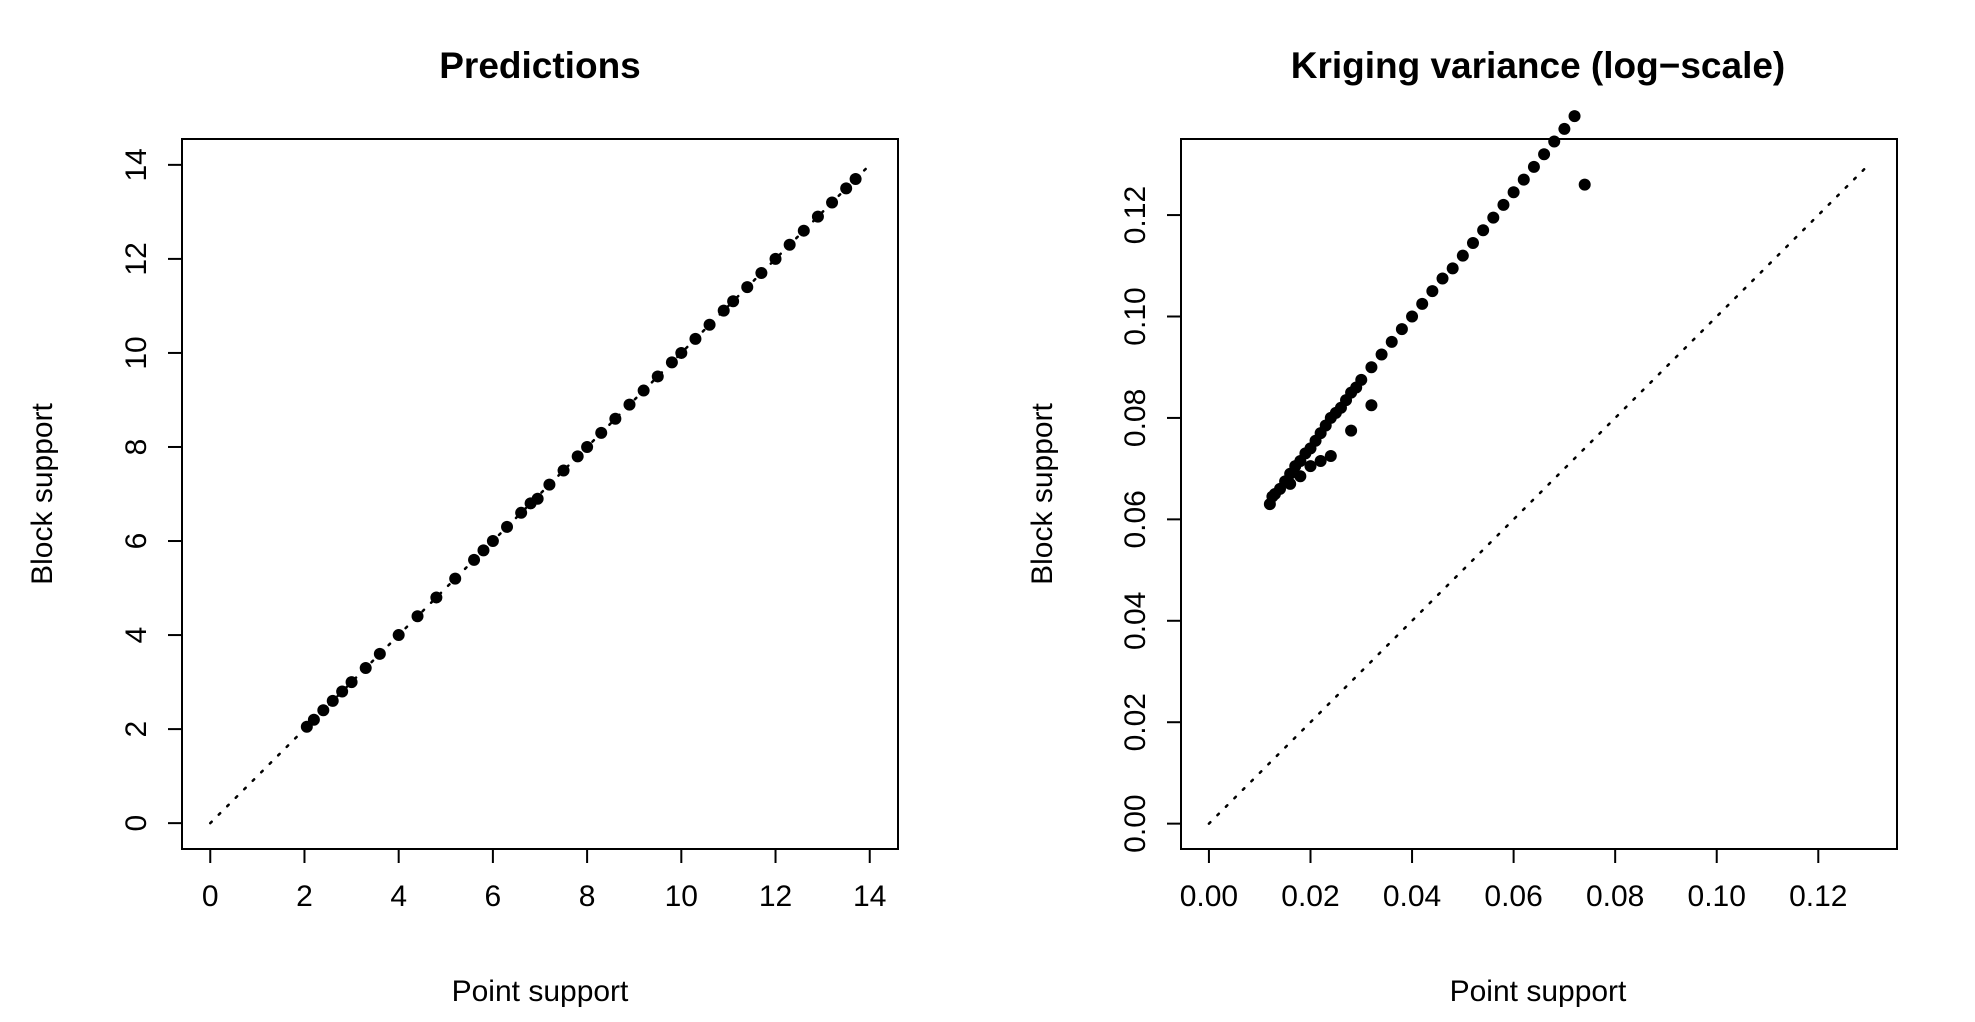 The image size is (1975, 1022). What do you see at coordinates (1717, 896) in the screenshot?
I see `kriging-variance-x-tick-label: 0.10` at bounding box center [1717, 896].